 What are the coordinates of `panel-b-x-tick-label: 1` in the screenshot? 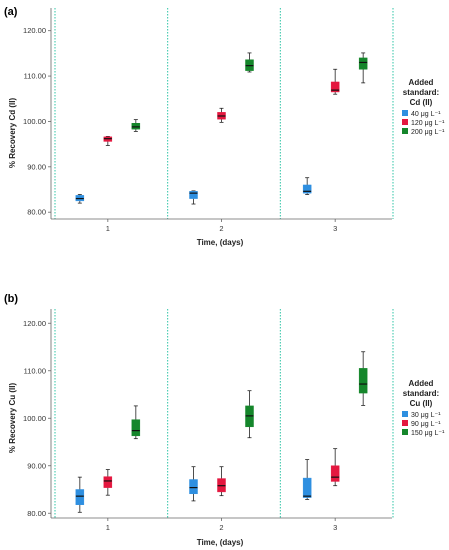 It's located at (108, 527).